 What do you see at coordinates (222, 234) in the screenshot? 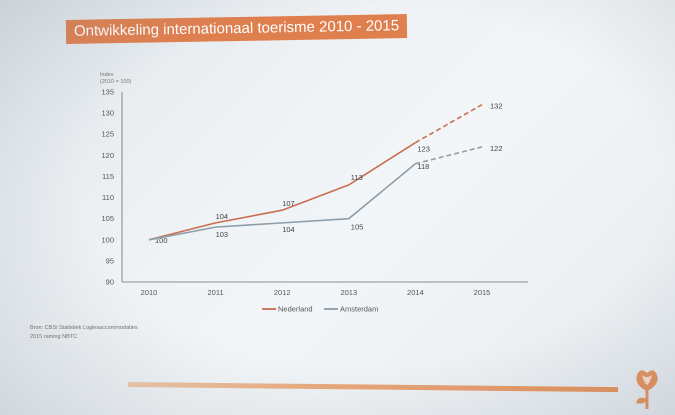
I see `data-label: 103` at bounding box center [222, 234].